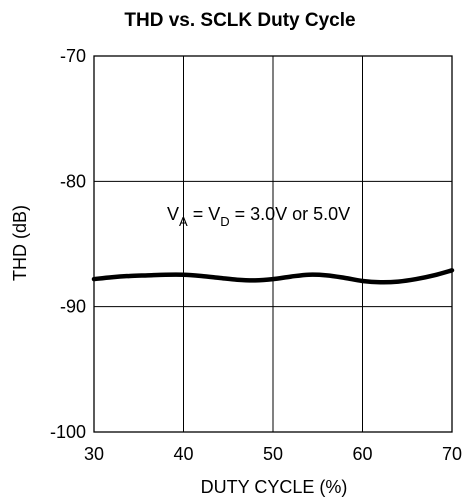 The image size is (465, 502). What do you see at coordinates (73, 307) in the screenshot?
I see `y-tick-label: -90` at bounding box center [73, 307].